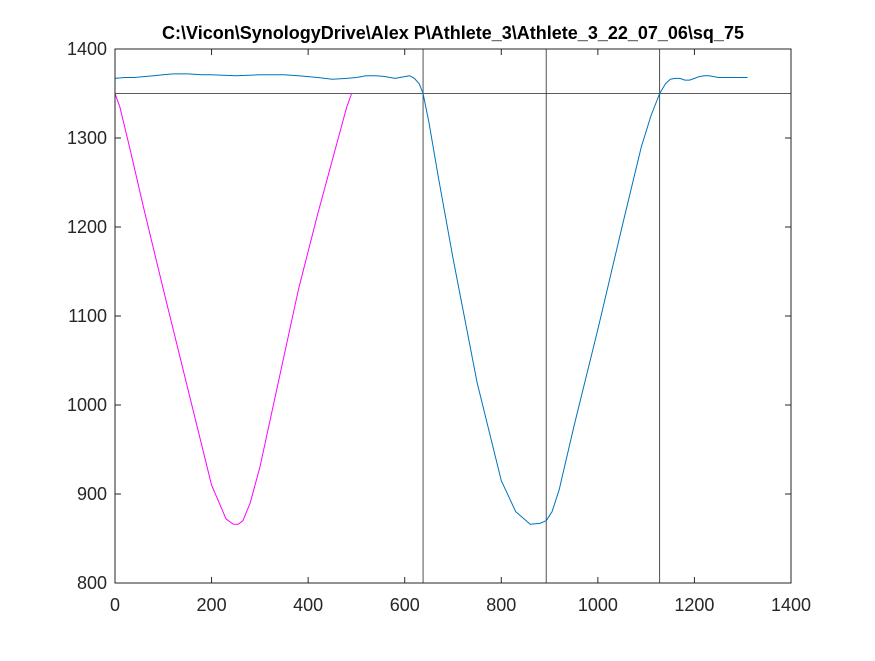  Describe the element at coordinates (308, 605) in the screenshot. I see `x-tick-label: 400` at that location.